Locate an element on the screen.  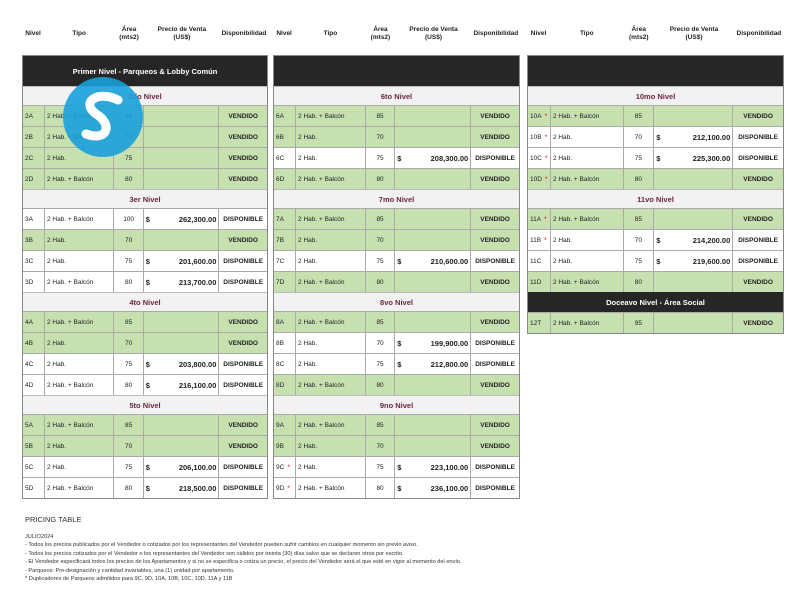
nivel-cell: 7A is located at coordinates (285, 219).